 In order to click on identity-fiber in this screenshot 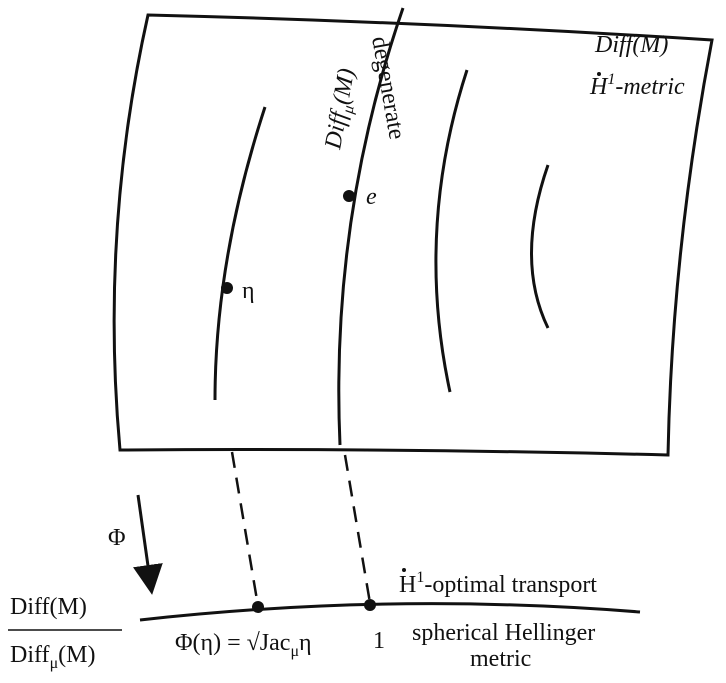, I will do `click(371, 226)`.